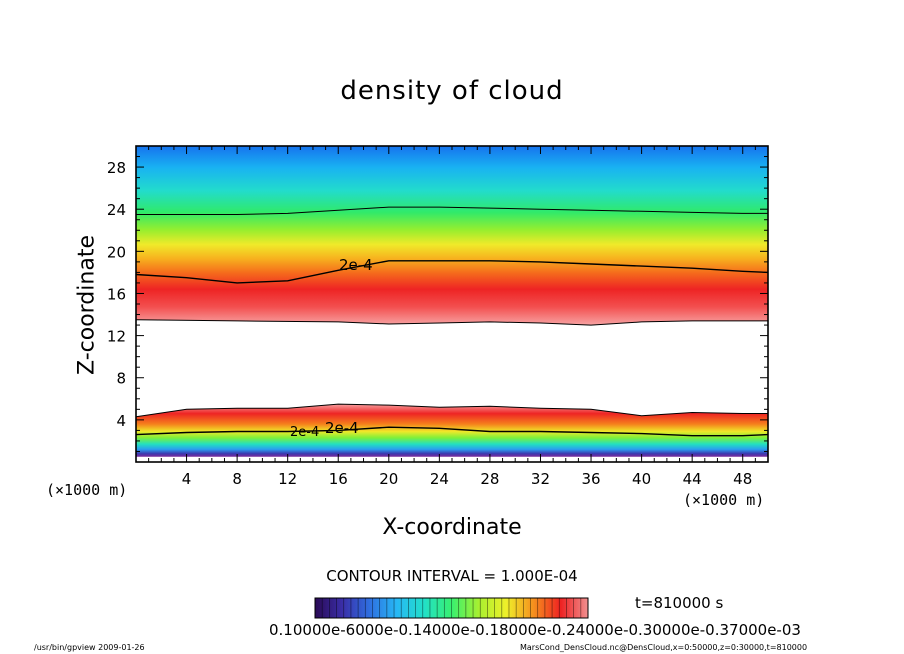 The image size is (904, 654). What do you see at coordinates (237, 479) in the screenshot?
I see `x-tick-label: 8` at bounding box center [237, 479].